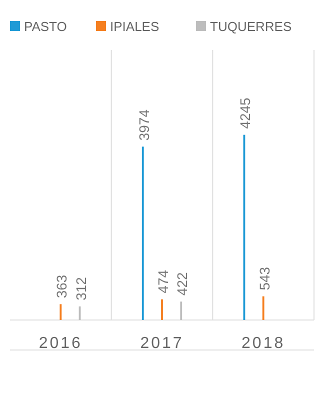 The image size is (324, 400). What do you see at coordinates (264, 278) in the screenshot?
I see `data-label: 543` at bounding box center [264, 278].